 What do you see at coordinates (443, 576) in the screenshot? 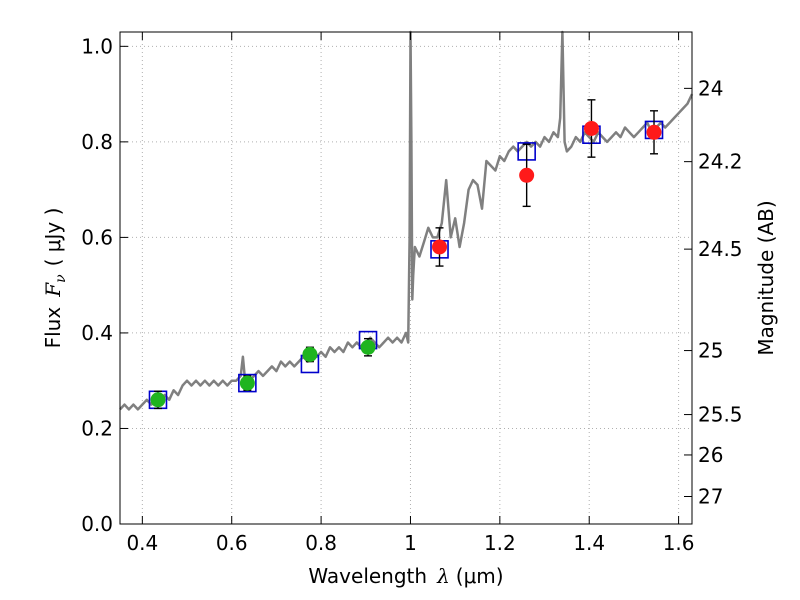
I see `x-axis-symbol: λ` at bounding box center [443, 576].